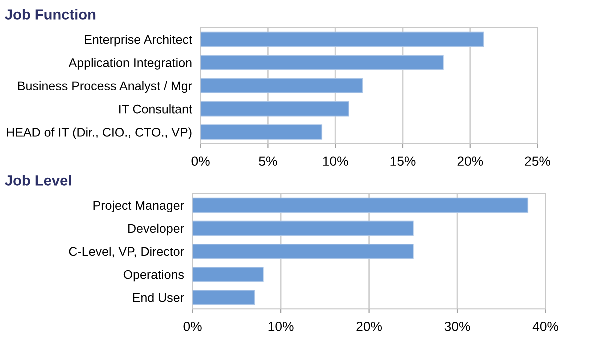 This screenshot has height=345, width=616. I want to click on y-tick-label: Application Integration, so click(130, 64).